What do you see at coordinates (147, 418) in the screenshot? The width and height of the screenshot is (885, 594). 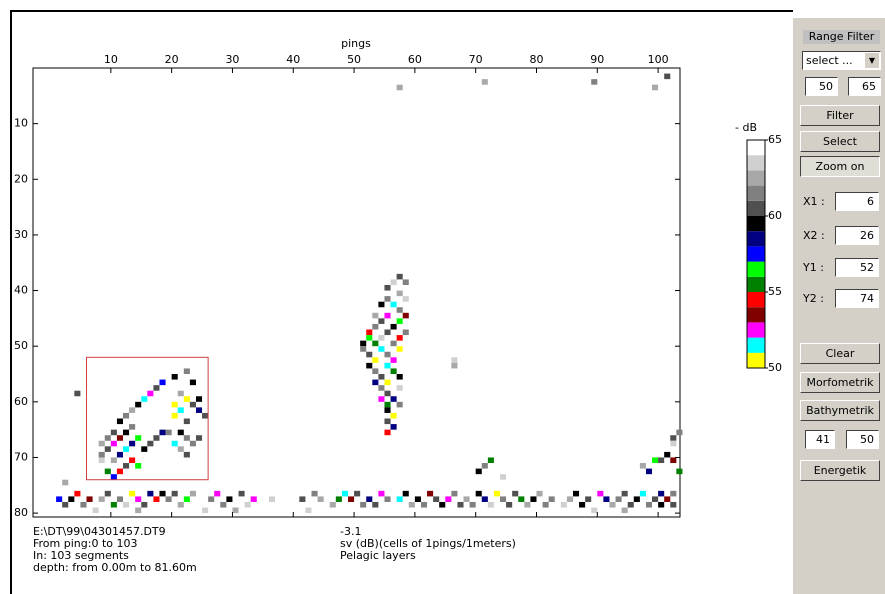 I see `zoom-box` at bounding box center [147, 418].